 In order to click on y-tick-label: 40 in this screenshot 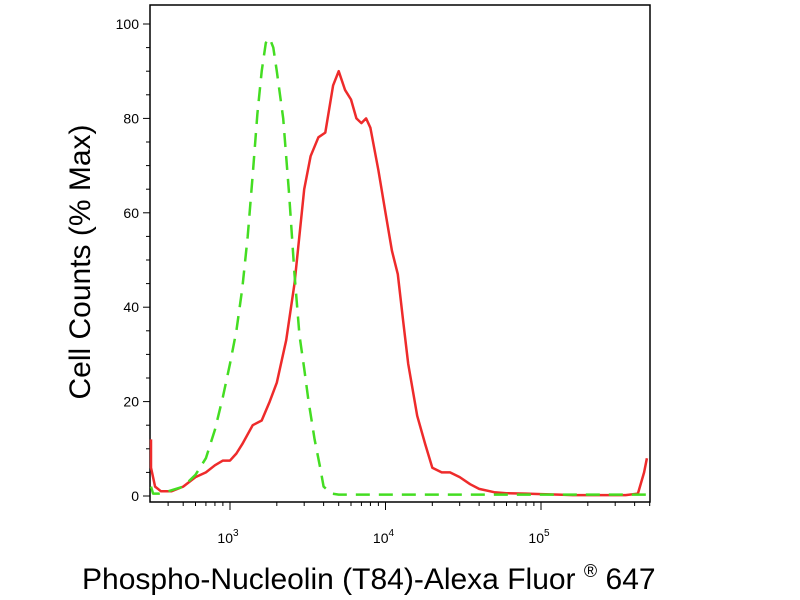, I will do `click(131, 307)`.